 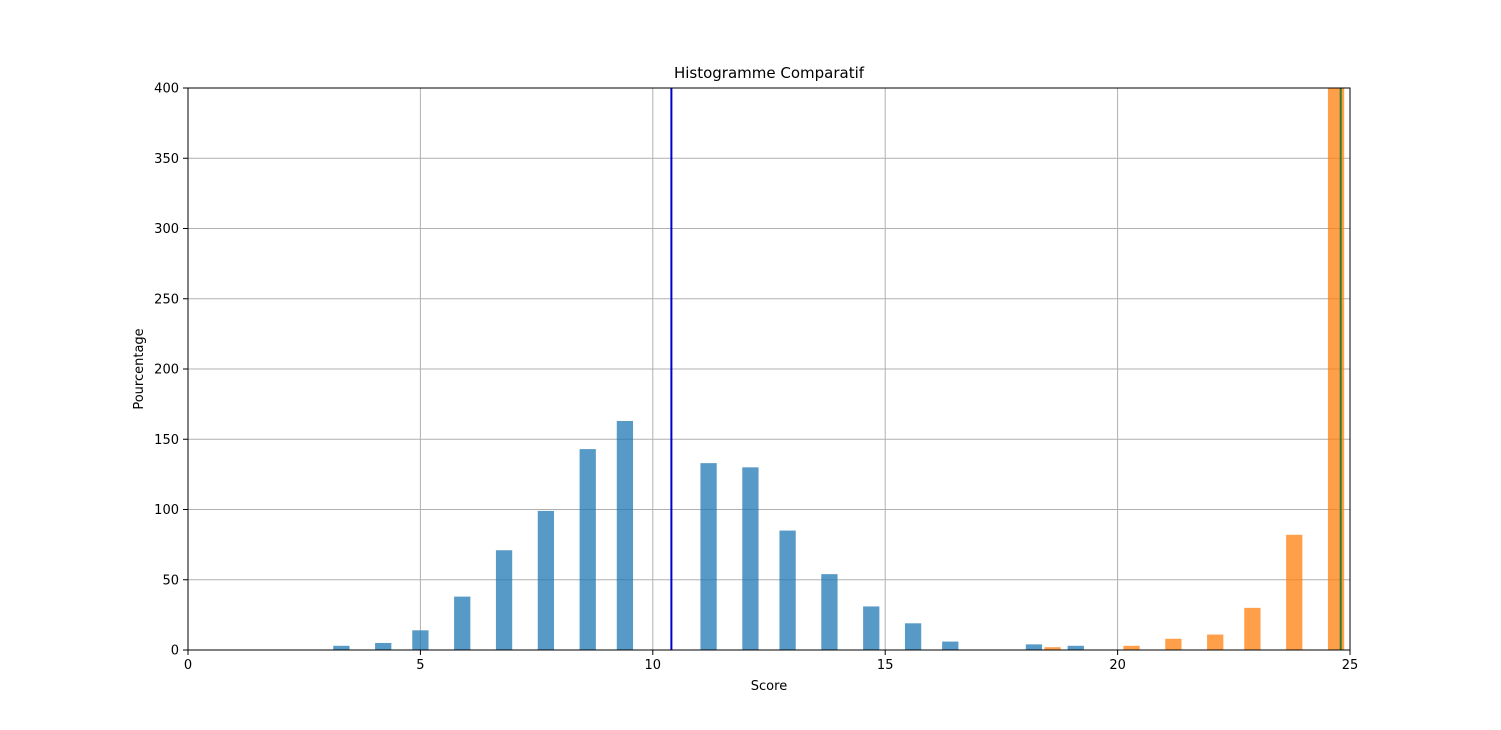 I want to click on x-axis-ticks: 0 5 10 15 20 25, so click(x=771, y=661).